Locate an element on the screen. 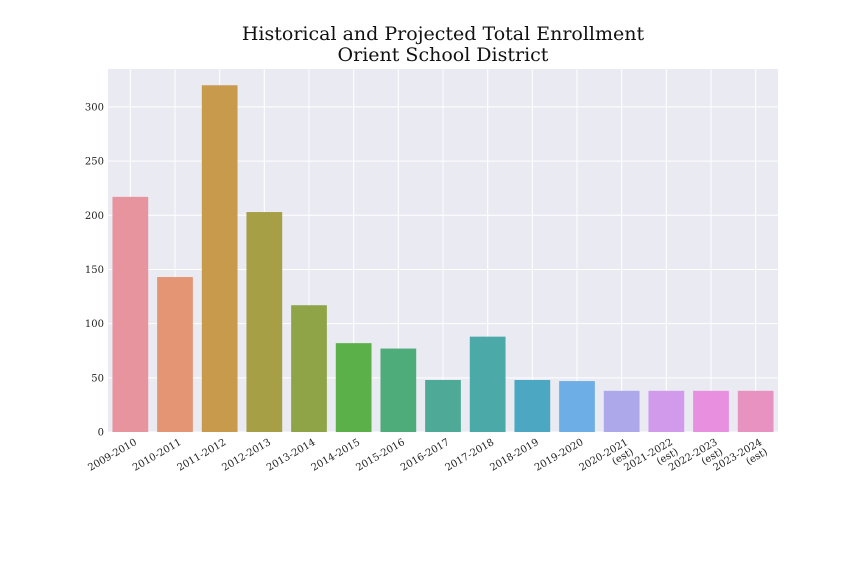 The image size is (864, 576). x-tick-label: 2009-2010 is located at coordinates (112, 455).